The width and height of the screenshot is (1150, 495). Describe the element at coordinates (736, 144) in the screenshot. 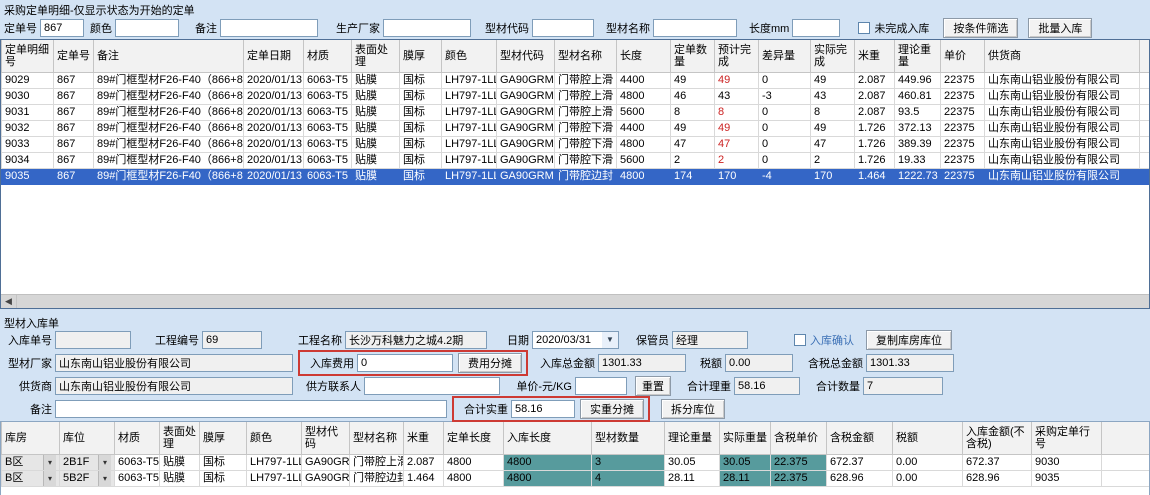

I see `grid-cell: 47` at that location.